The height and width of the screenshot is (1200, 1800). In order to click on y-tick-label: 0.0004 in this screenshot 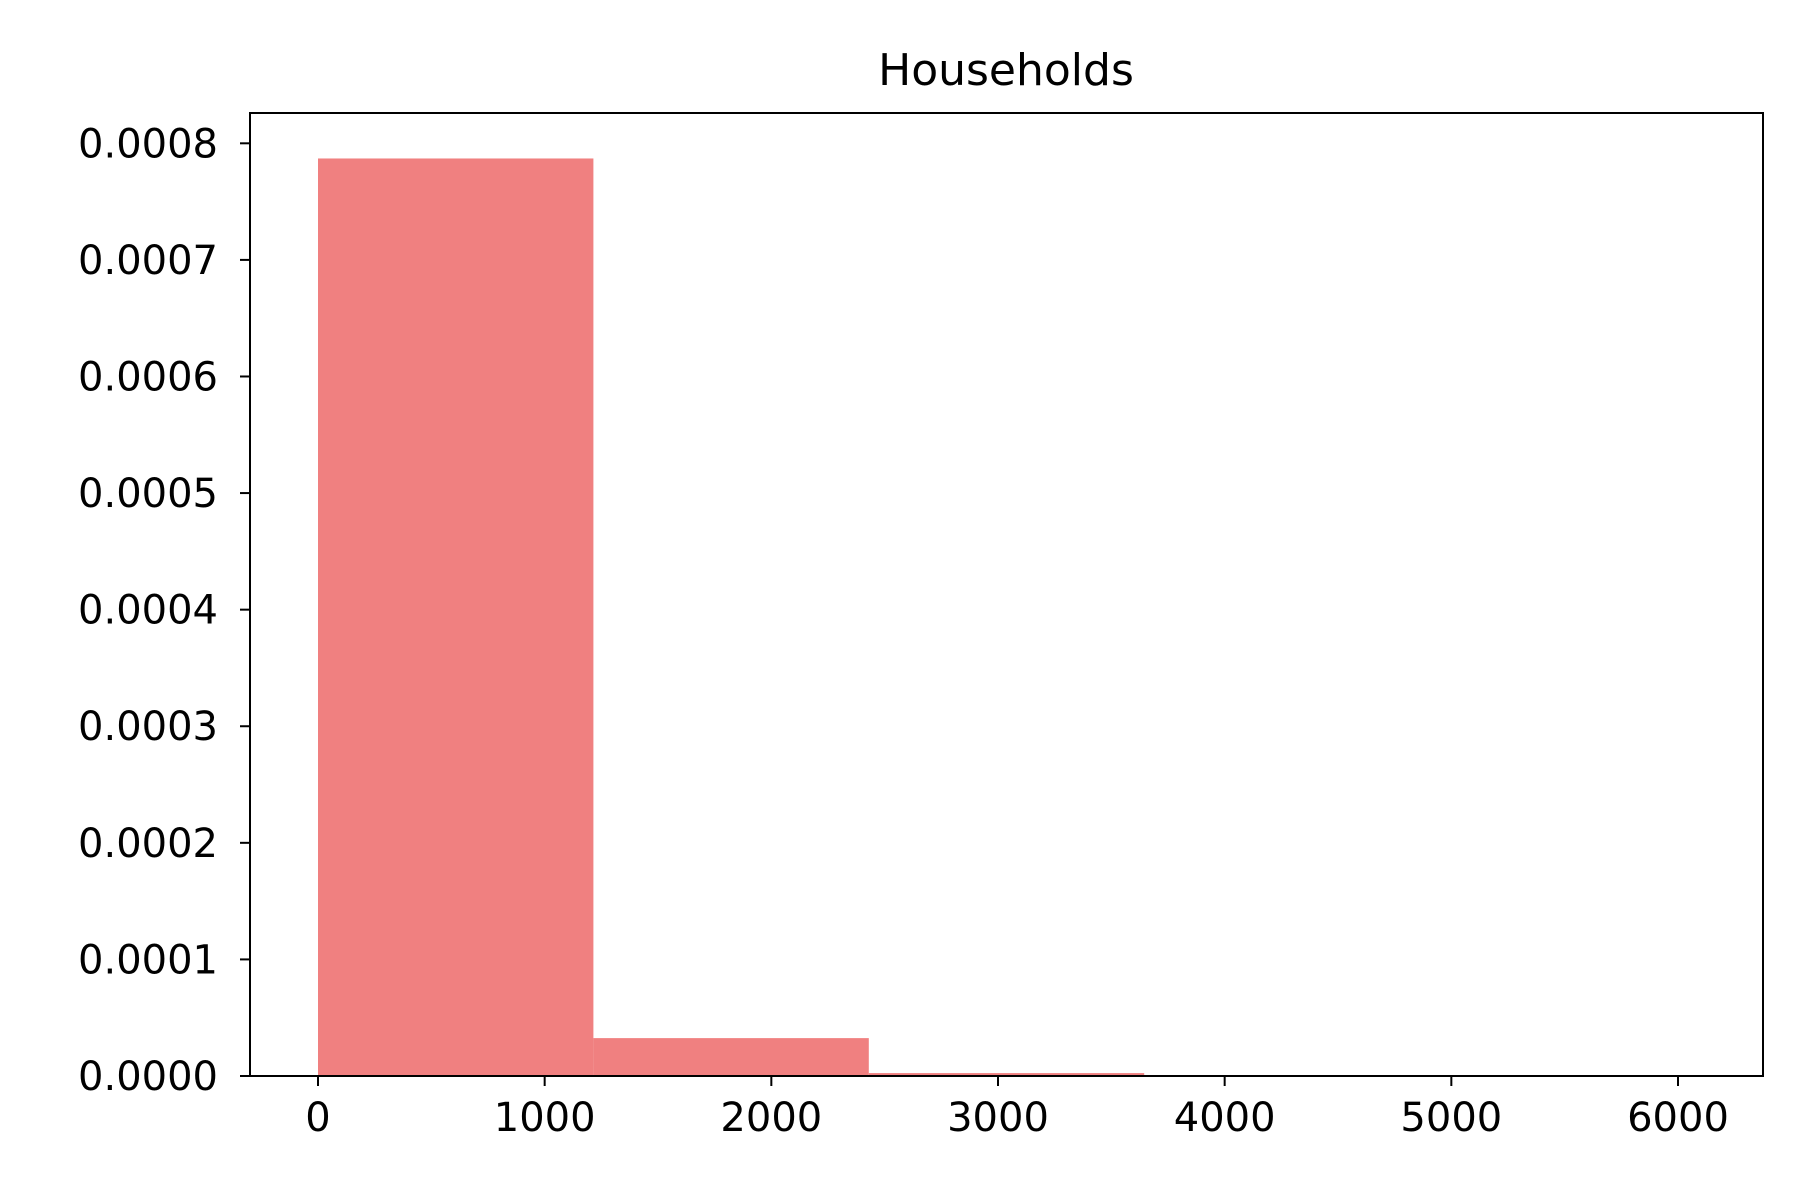, I will do `click(148, 611)`.